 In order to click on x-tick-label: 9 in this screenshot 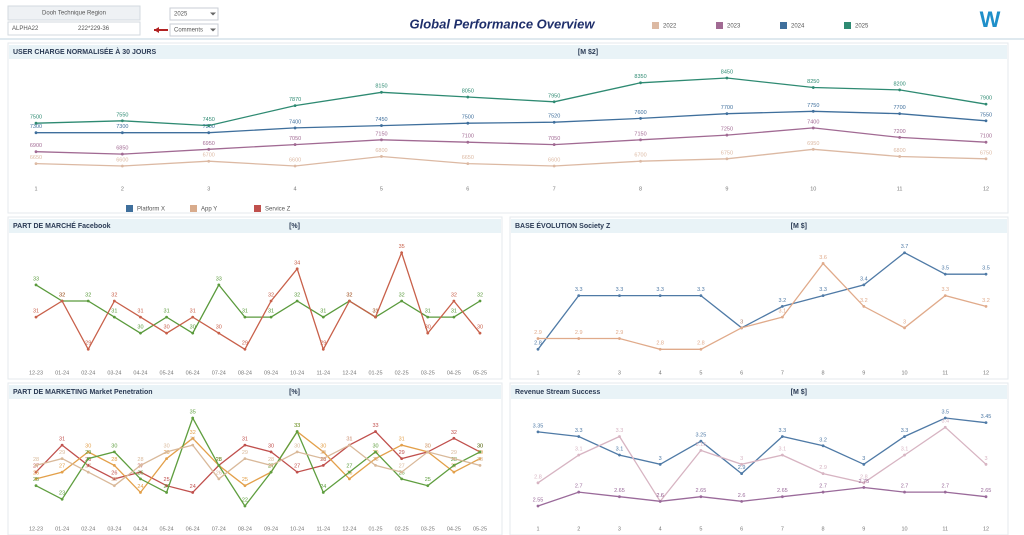, I will do `click(726, 189)`.